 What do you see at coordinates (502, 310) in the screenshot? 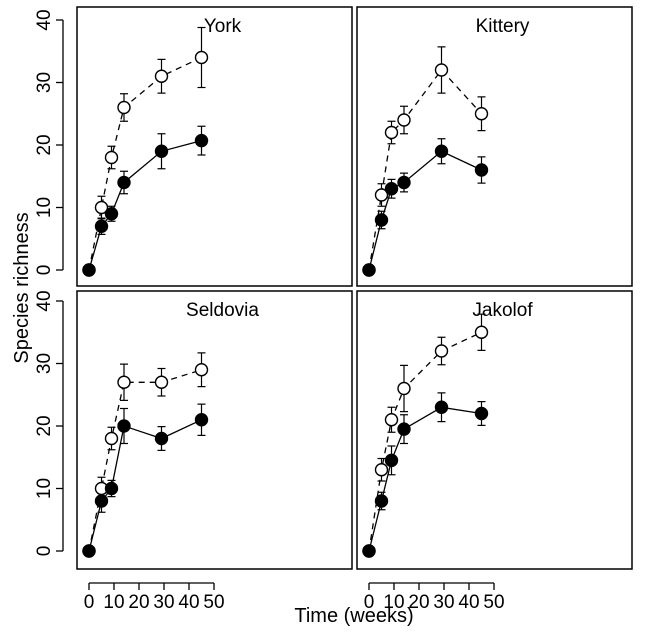
I see `panel-title: Jakolof` at bounding box center [502, 310].